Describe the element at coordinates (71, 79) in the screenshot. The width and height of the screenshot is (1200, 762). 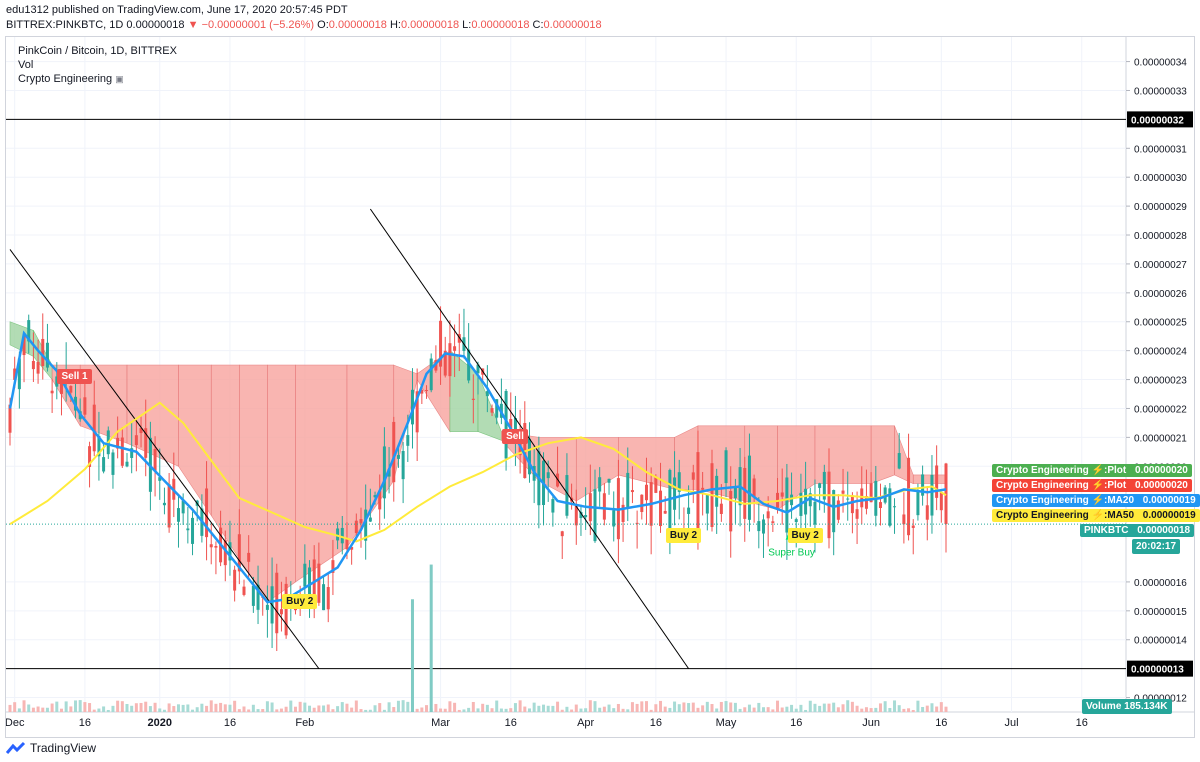
I see `legend-indicator: Crypto Engineering ▣` at that location.